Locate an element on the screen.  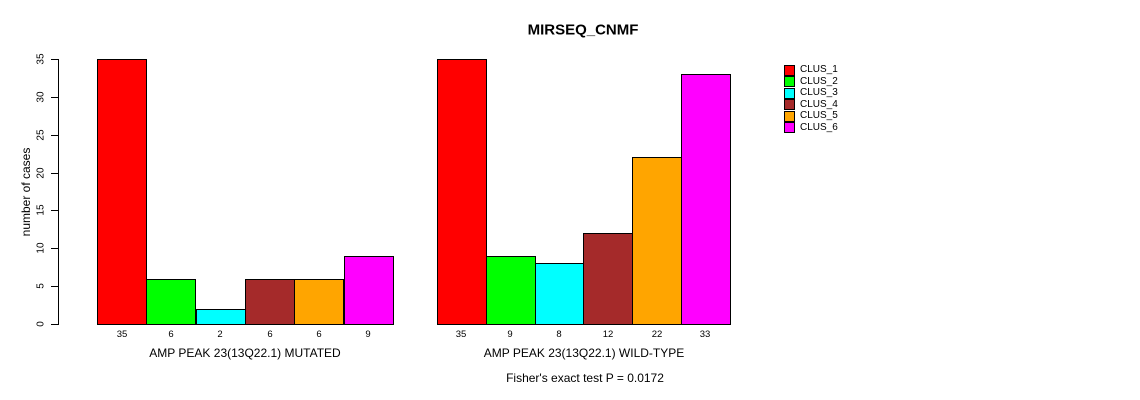
y-axis-line is located at coordinates (58, 192).